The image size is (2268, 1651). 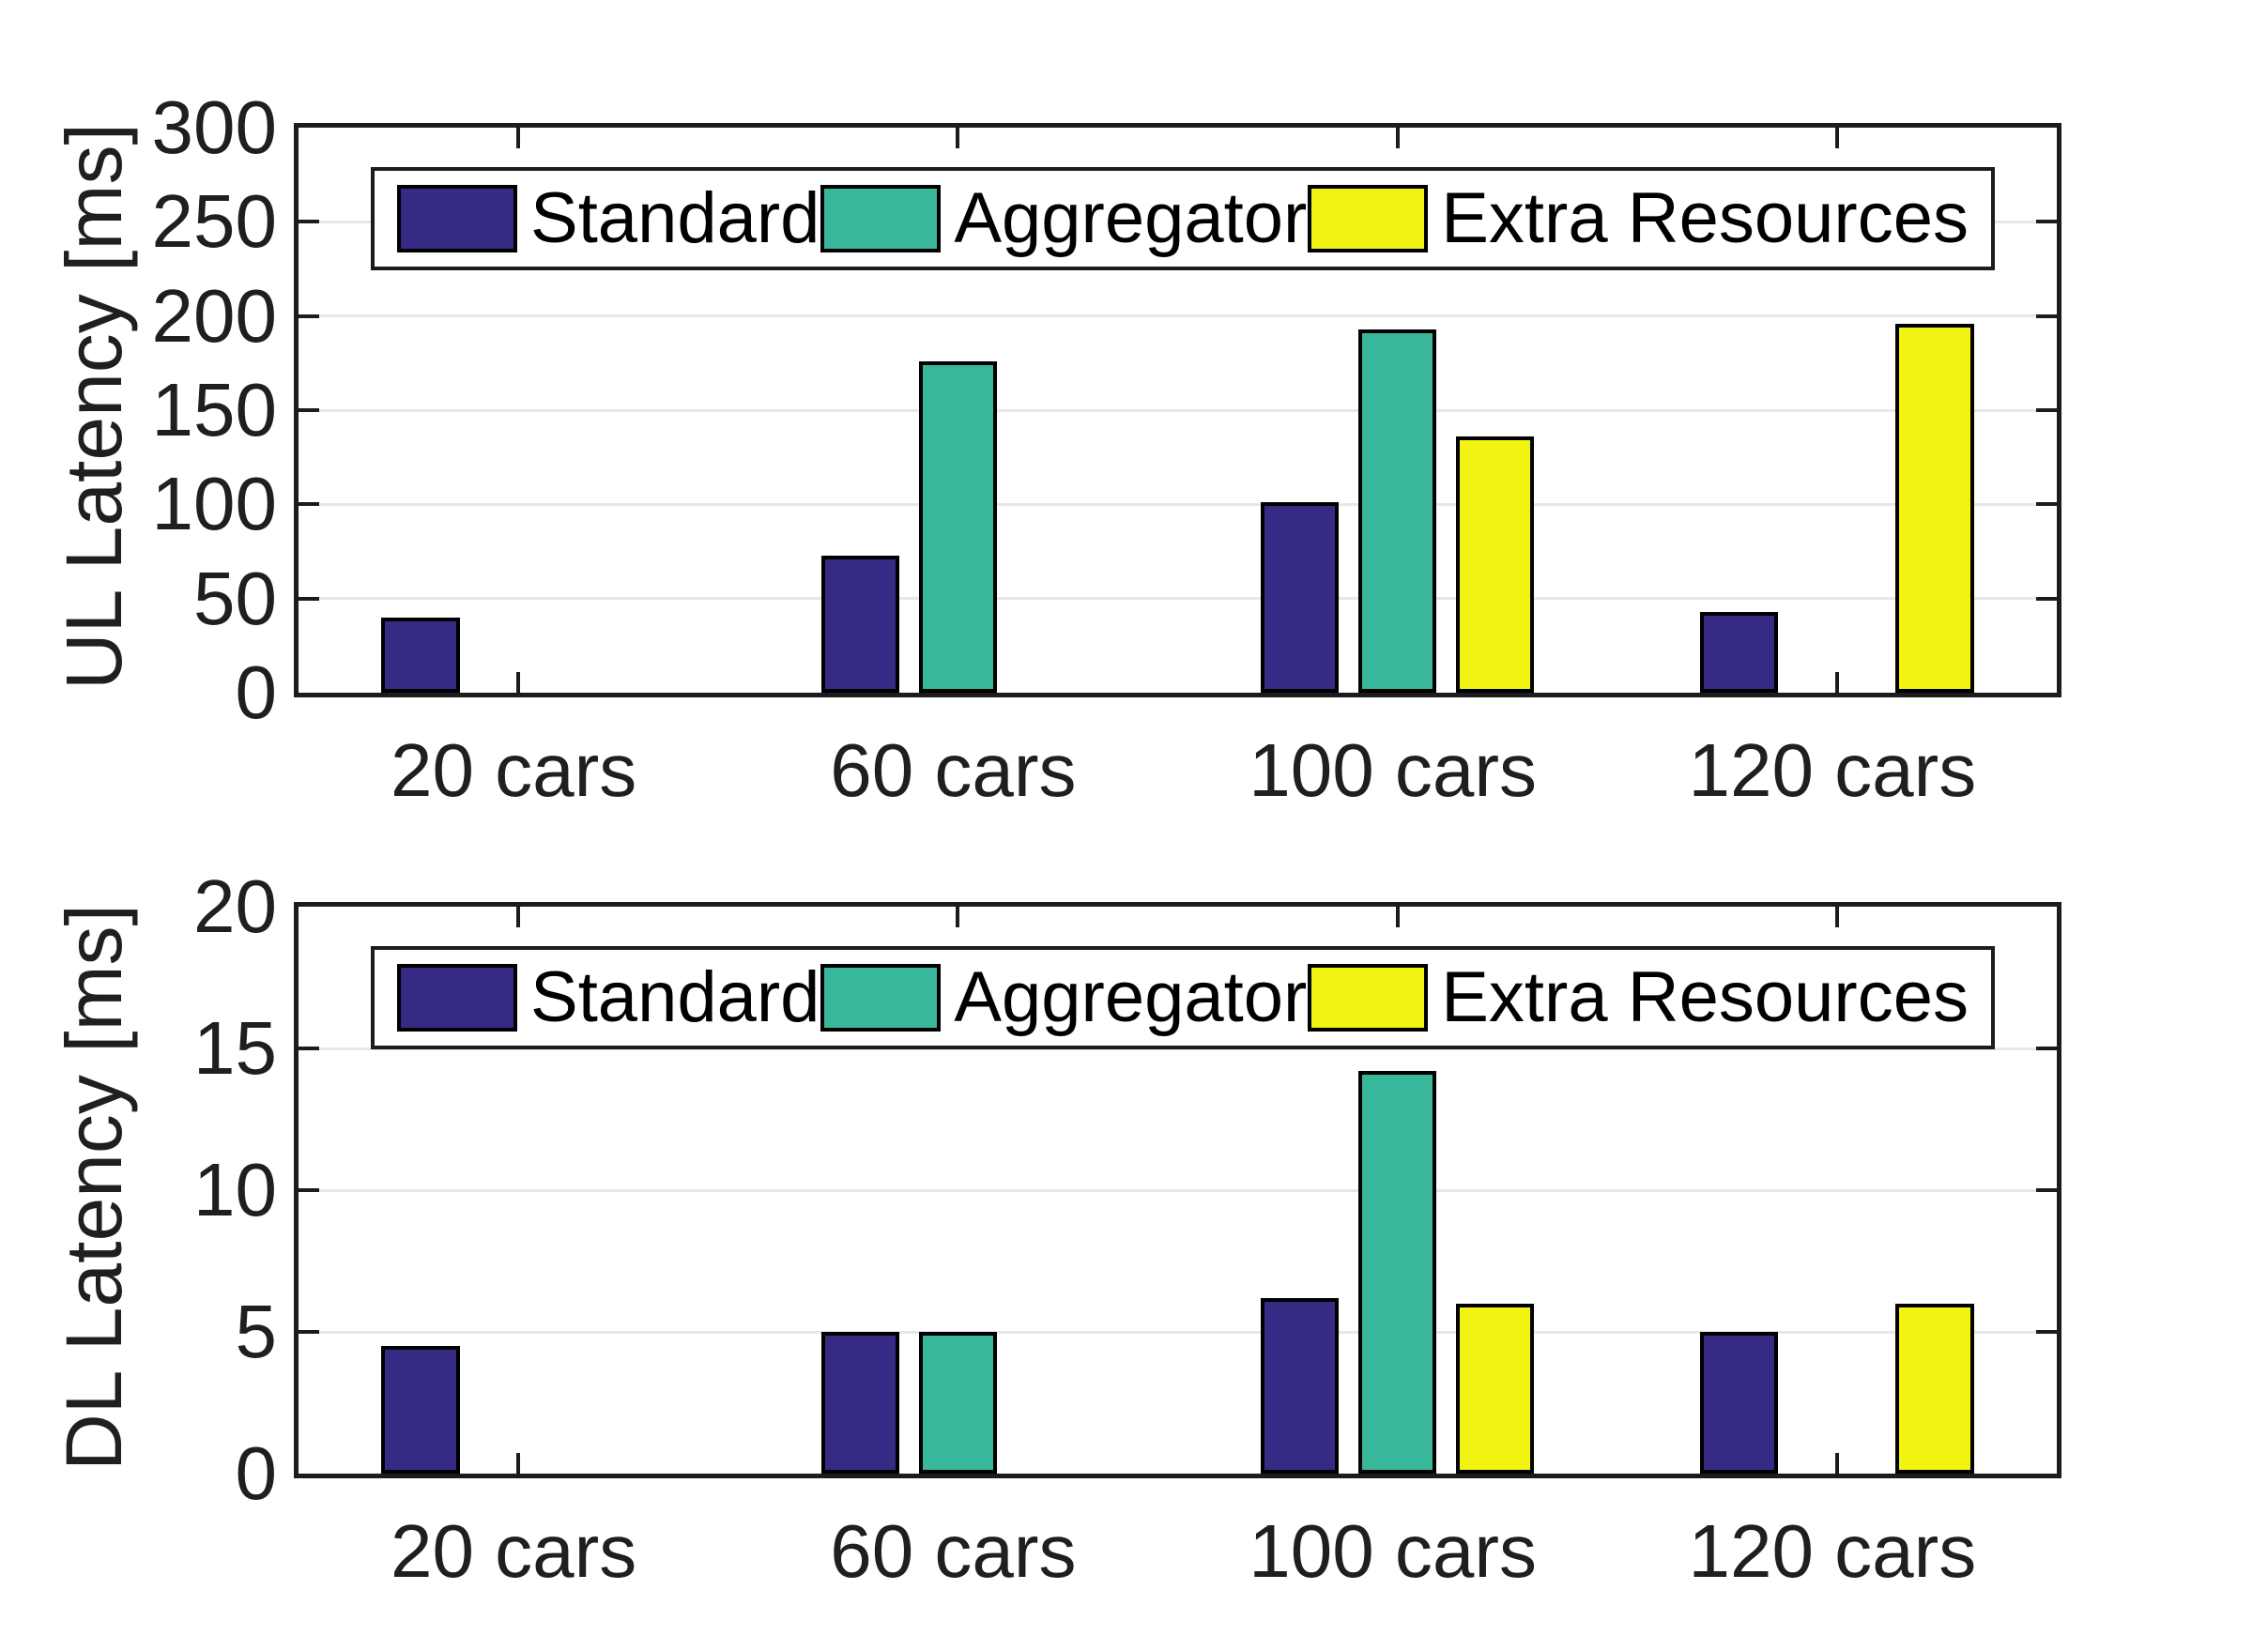 What do you see at coordinates (214, 221) in the screenshot?
I see `y-tick-label-250: 250` at bounding box center [214, 221].